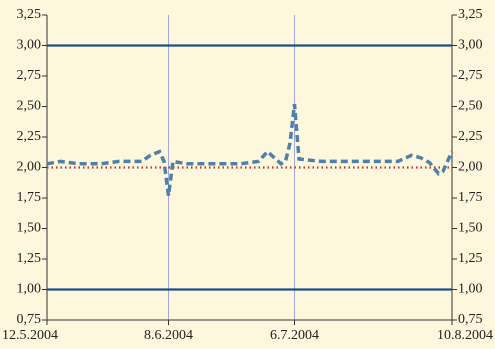 This screenshot has width=495, height=349. Describe the element at coordinates (30, 335) in the screenshot. I see `x-tick-label: 12.5.2004` at that location.